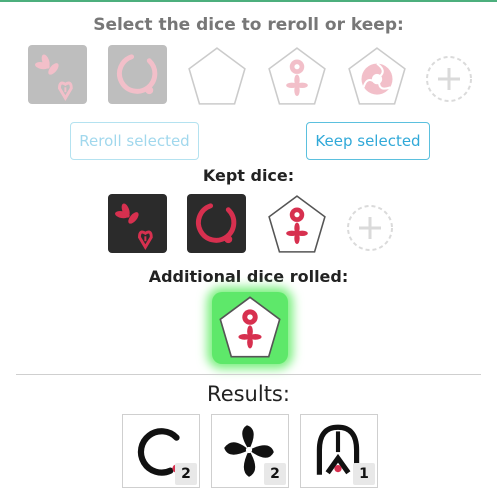 This screenshot has width=497, height=504. I want to click on candidate-die-tomoe-pinwheel, so click(297, 76).